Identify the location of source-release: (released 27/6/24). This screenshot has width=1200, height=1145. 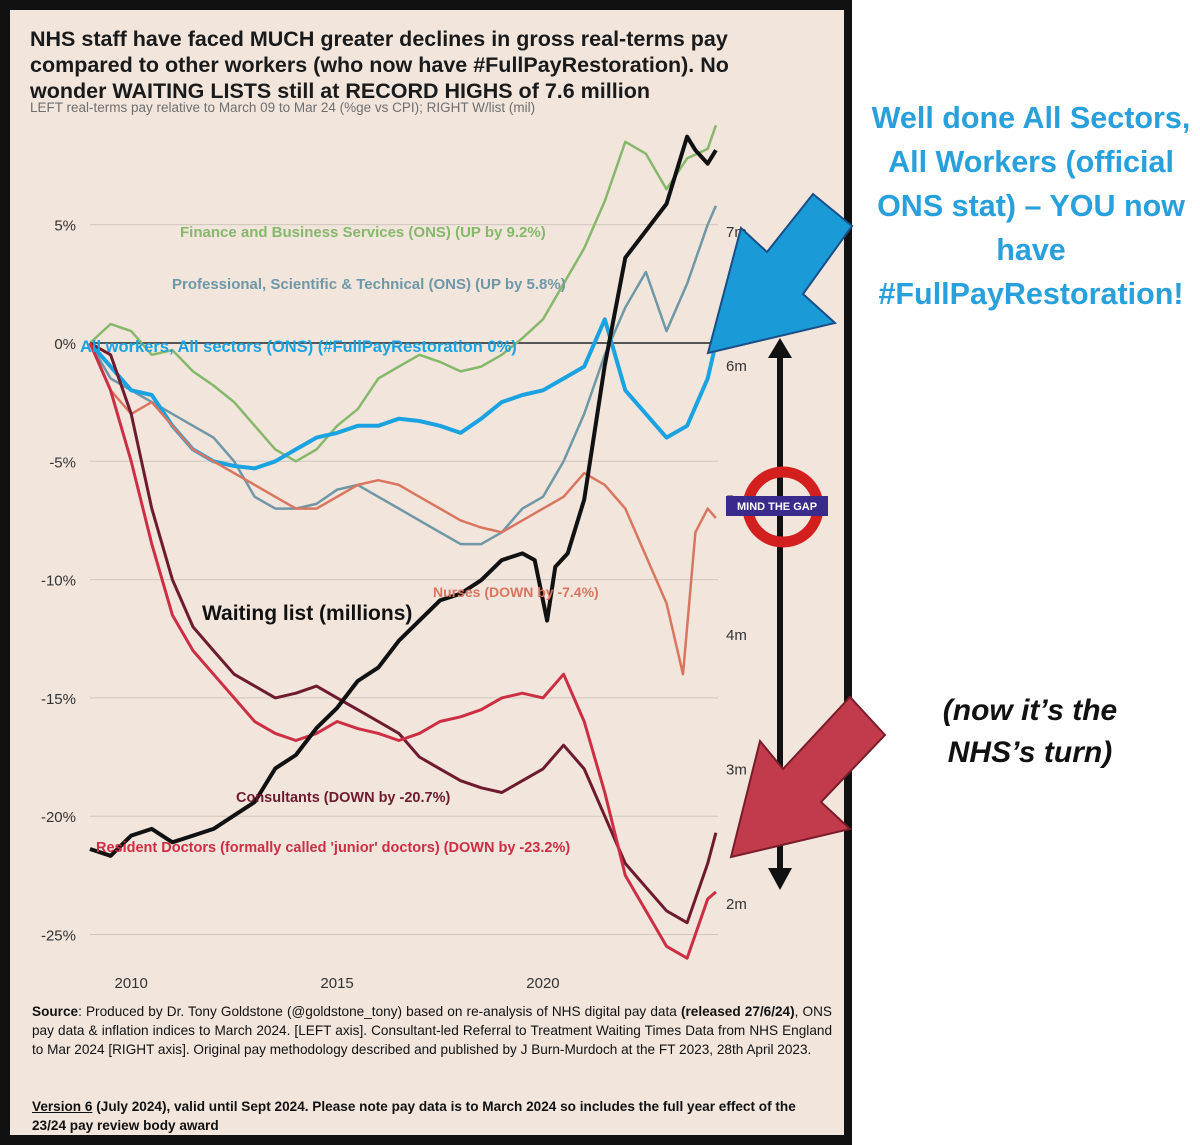
(737, 1011).